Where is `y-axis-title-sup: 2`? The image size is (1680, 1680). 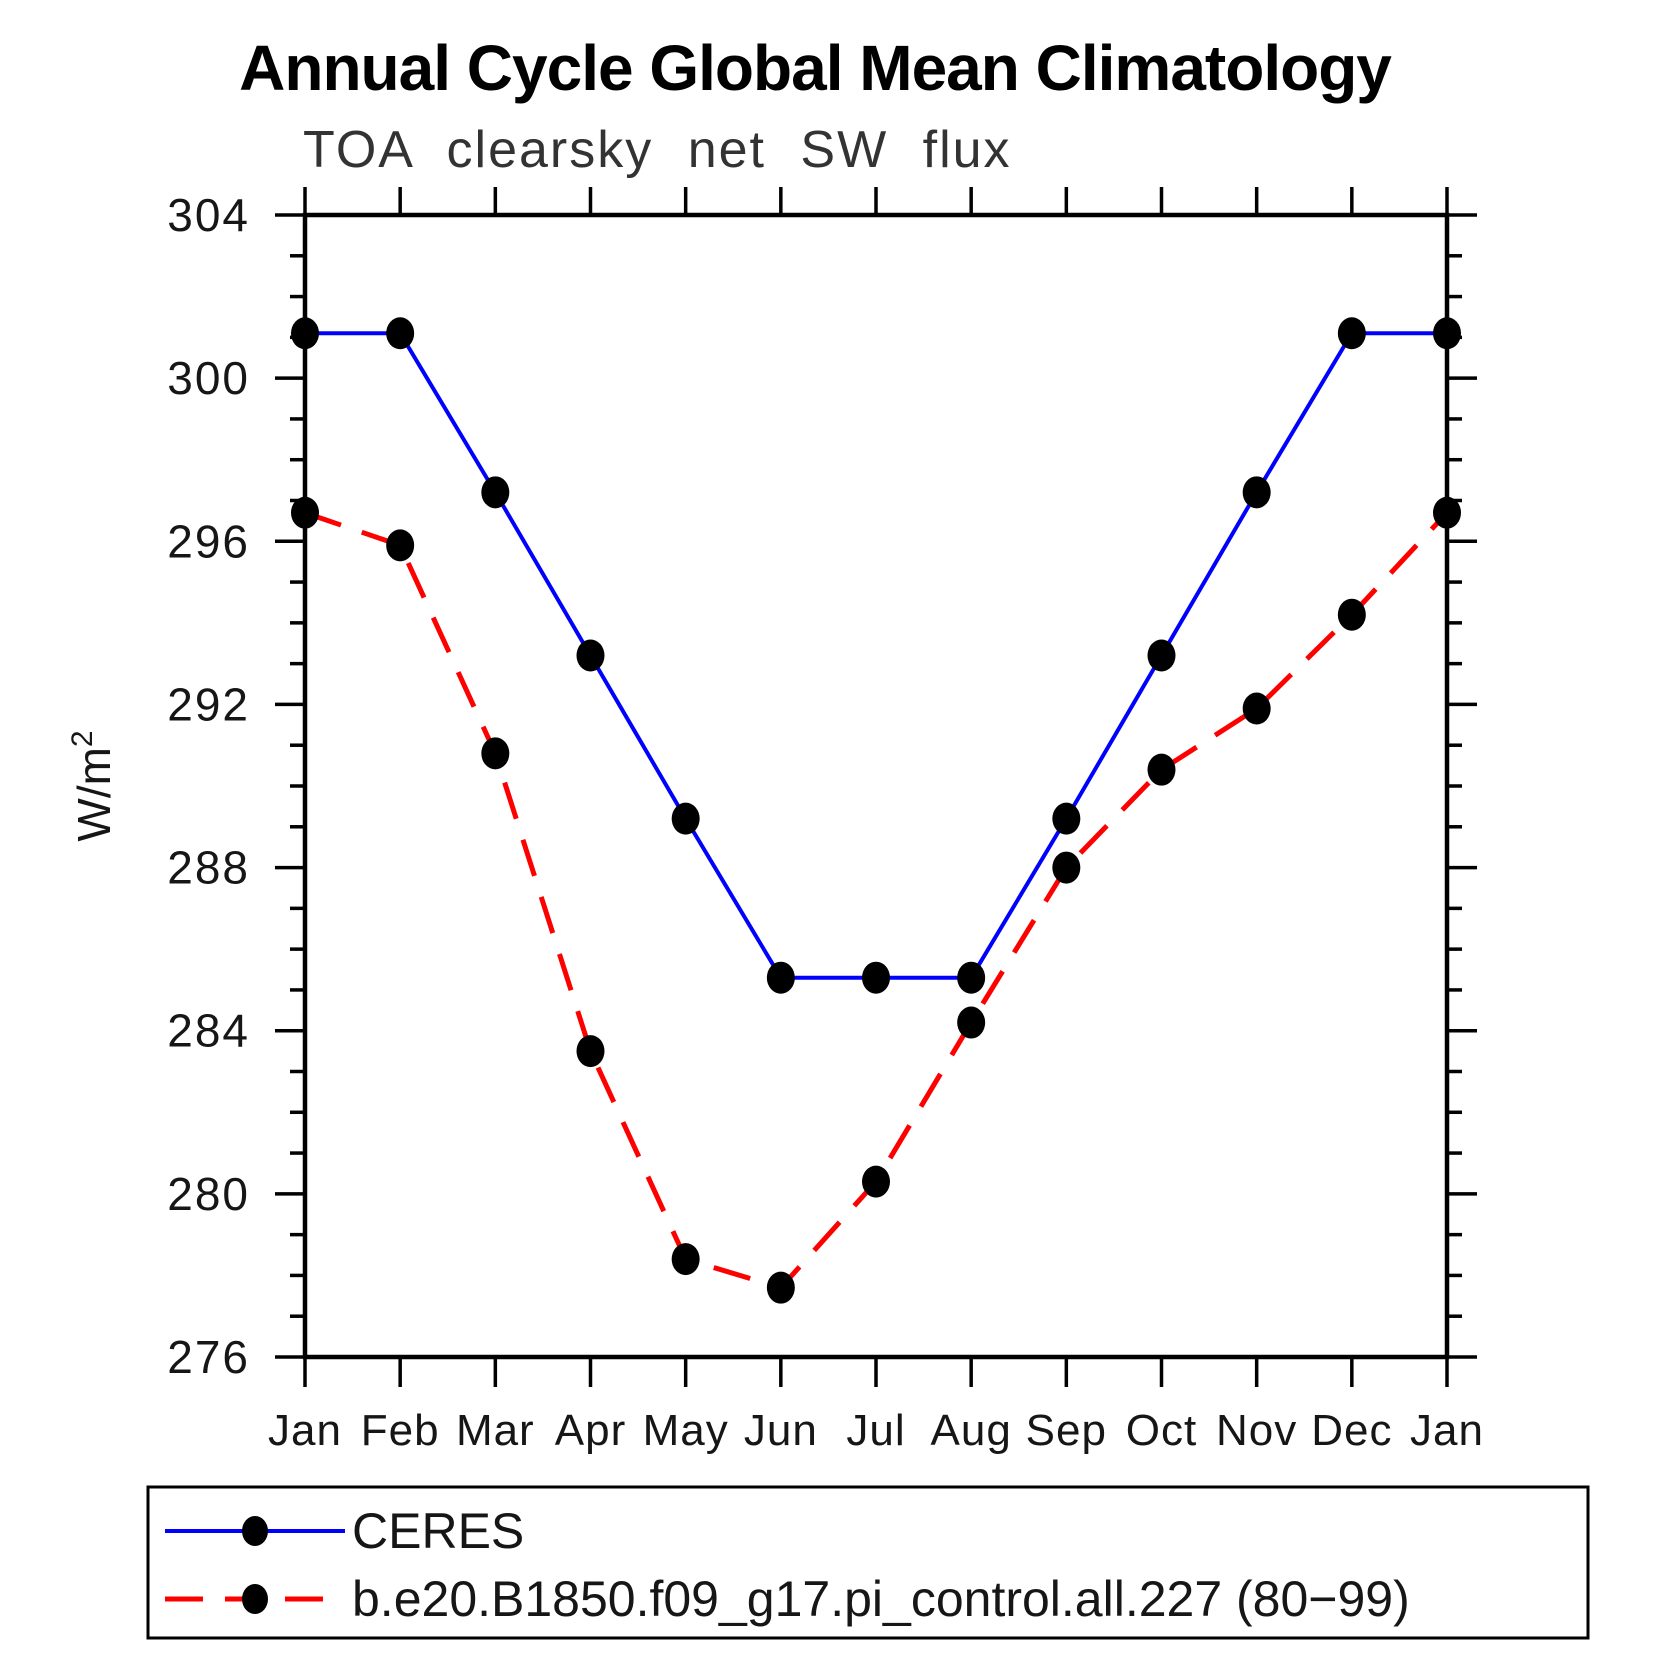
y-axis-title-sup: 2 is located at coordinates (82, 738).